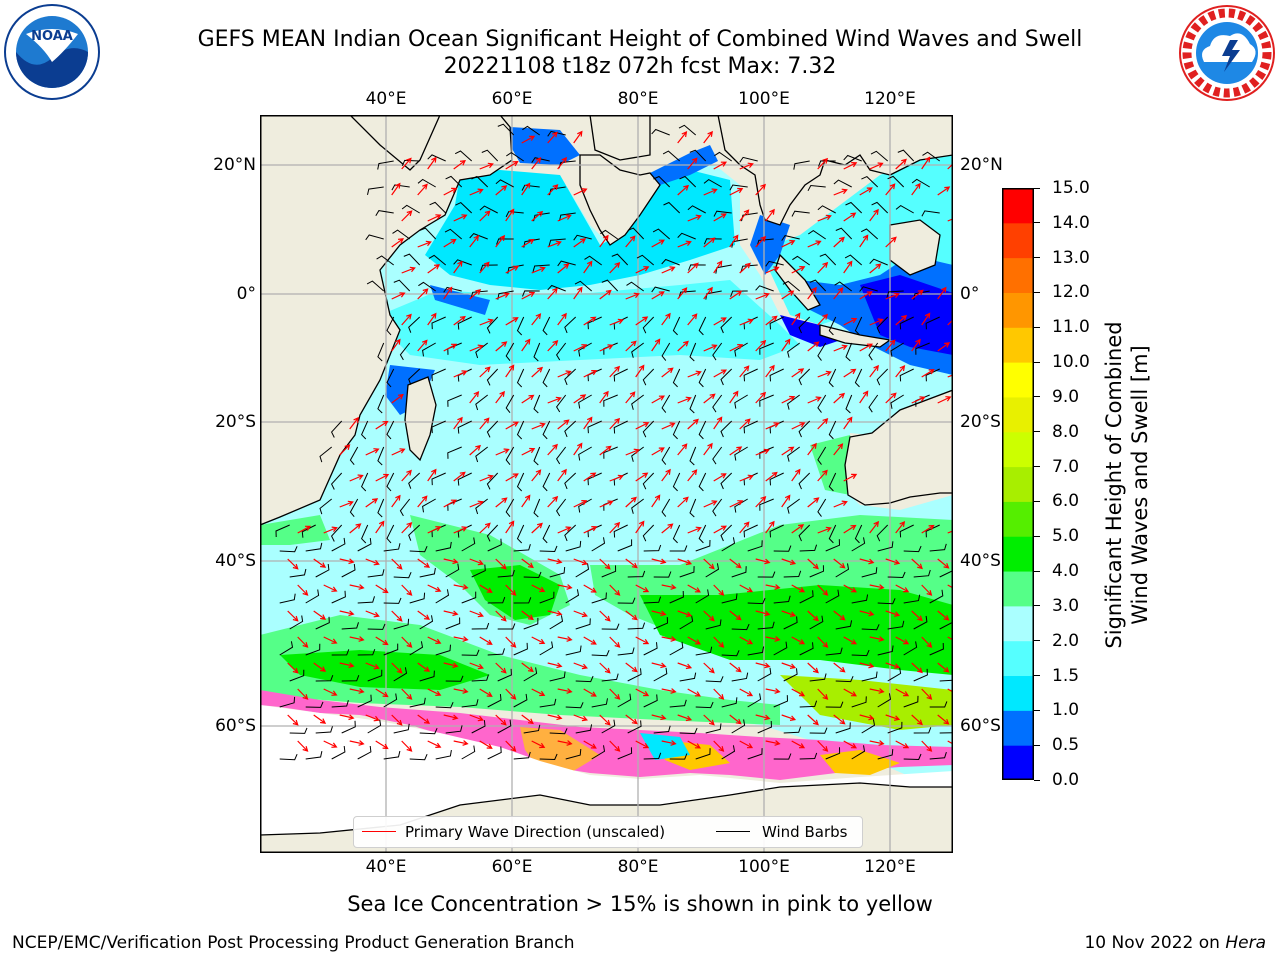 The height and width of the screenshot is (960, 1280). Describe the element at coordinates (512, 867) in the screenshot. I see `lon-tick-bottom-60e: 60°E` at that location.